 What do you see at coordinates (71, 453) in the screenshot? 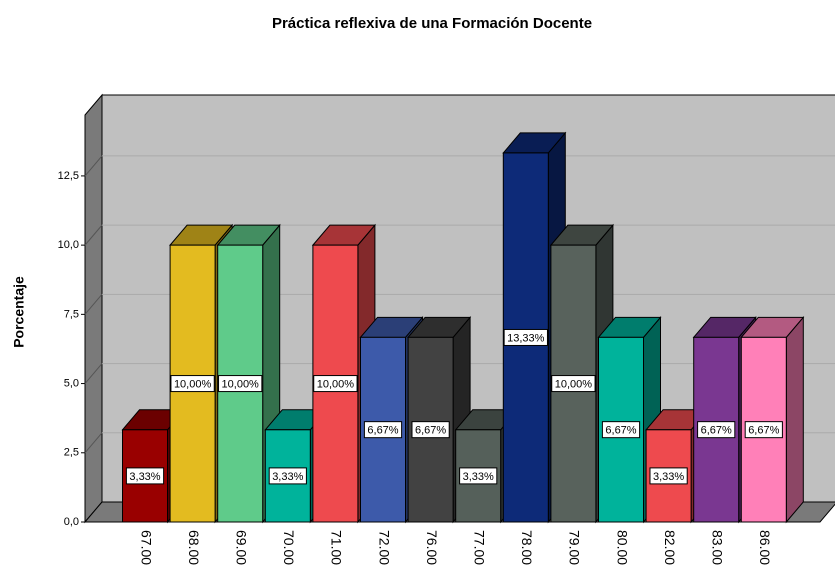
I see `y-tick-label: 2,5` at bounding box center [71, 453].